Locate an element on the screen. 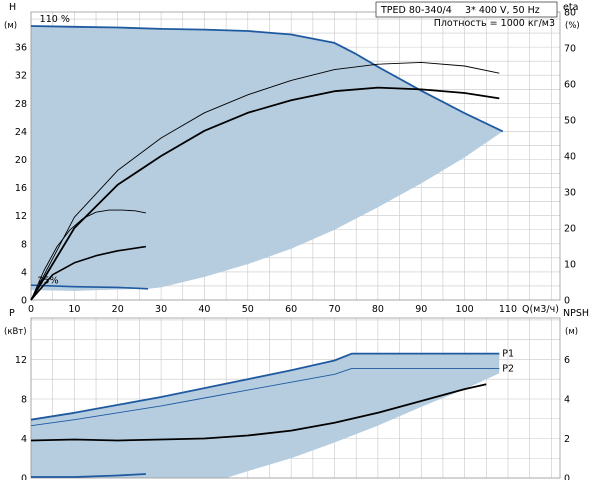 The height and width of the screenshot is (480, 592). x-tick-label: 80 is located at coordinates (378, 309).